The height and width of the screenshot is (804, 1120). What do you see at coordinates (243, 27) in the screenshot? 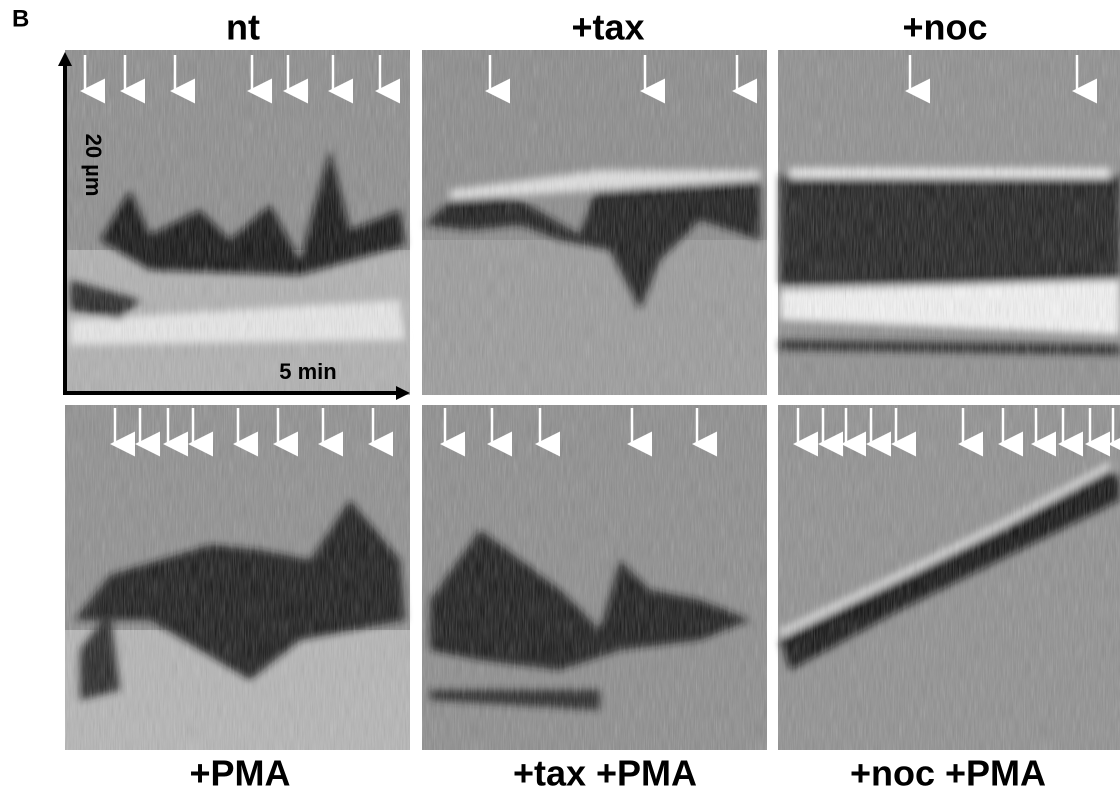
I see `column-label: nt` at bounding box center [243, 27].